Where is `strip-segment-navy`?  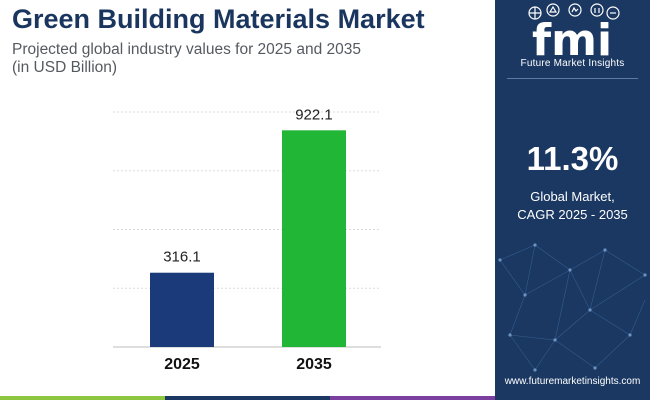
strip-segment-navy is located at coordinates (247, 398).